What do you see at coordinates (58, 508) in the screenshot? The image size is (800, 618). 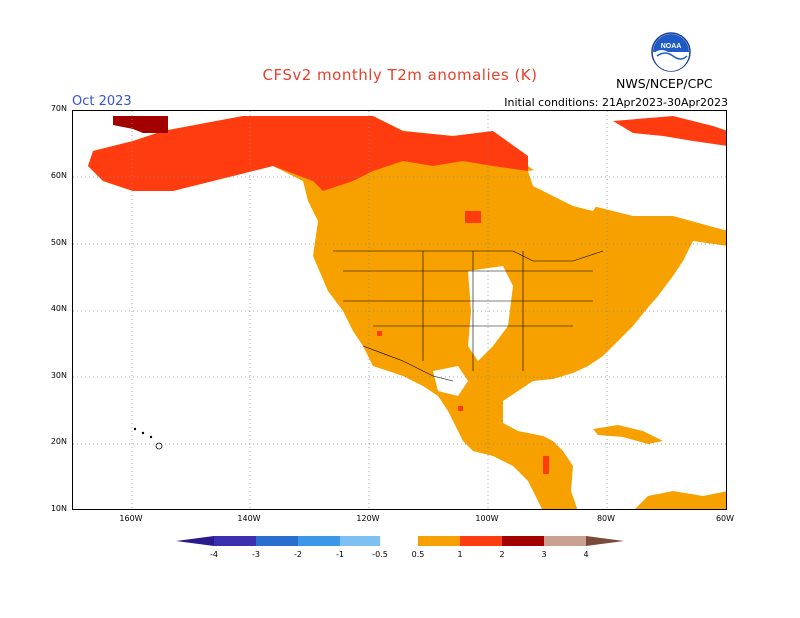 I see `lat-label-10n: 10N` at bounding box center [58, 508].